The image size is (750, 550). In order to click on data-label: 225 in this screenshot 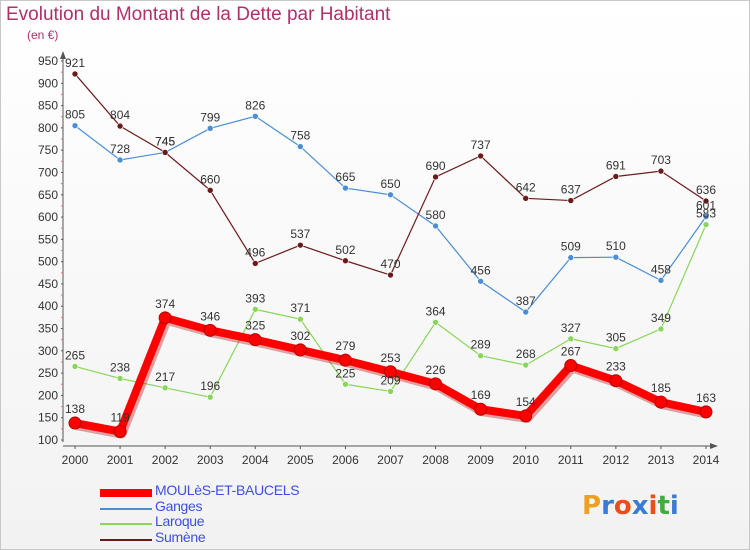, I will do `click(345, 373)`.